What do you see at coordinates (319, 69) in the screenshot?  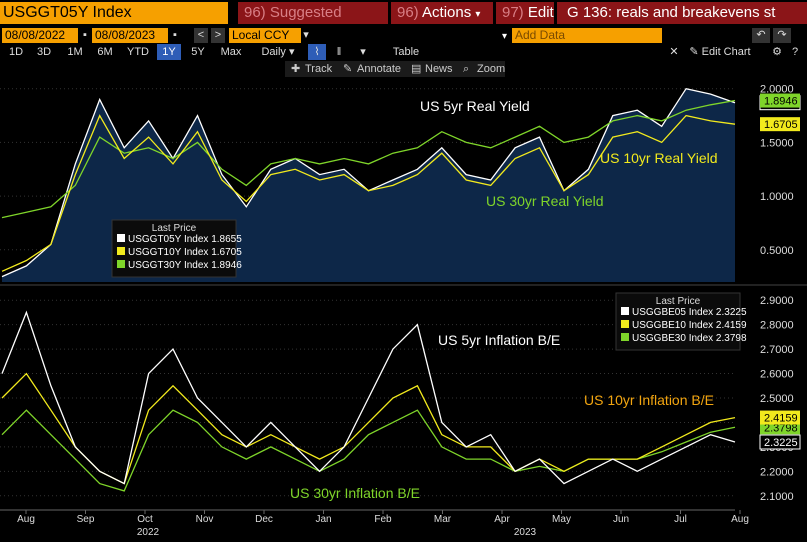 I see `track-button: Track` at bounding box center [319, 69].